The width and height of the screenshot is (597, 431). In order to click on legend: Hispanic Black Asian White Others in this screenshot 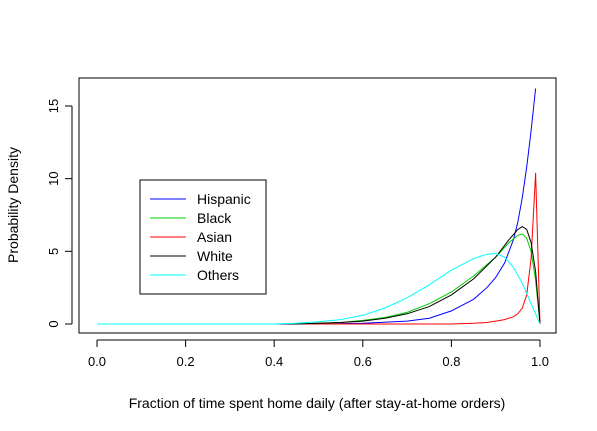, I will do `click(203, 237)`.